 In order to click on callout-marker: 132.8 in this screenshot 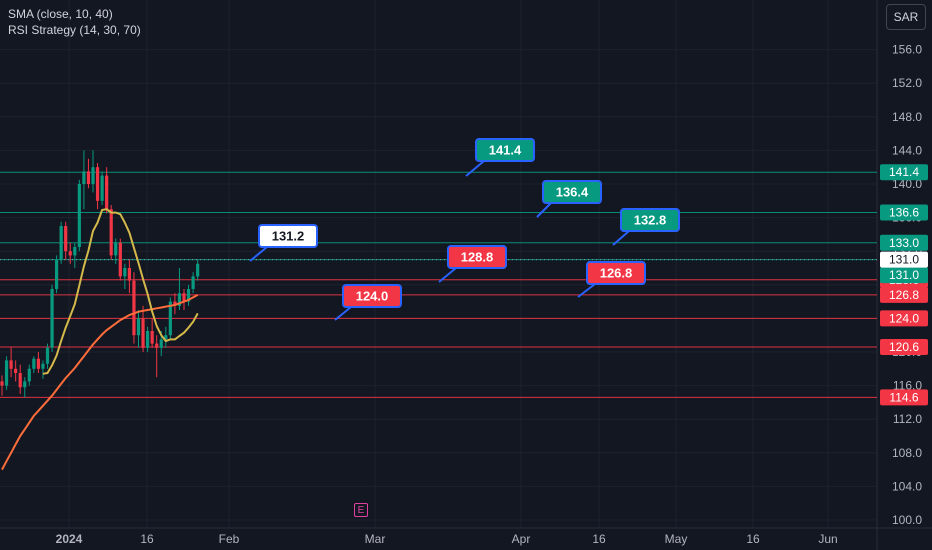, I will do `click(646, 227)`.